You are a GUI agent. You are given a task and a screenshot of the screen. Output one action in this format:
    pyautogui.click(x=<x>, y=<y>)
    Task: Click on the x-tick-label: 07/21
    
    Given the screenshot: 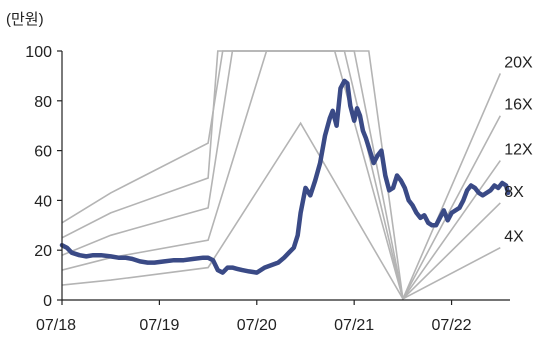 What is the action you would take?
    pyautogui.click(x=354, y=325)
    